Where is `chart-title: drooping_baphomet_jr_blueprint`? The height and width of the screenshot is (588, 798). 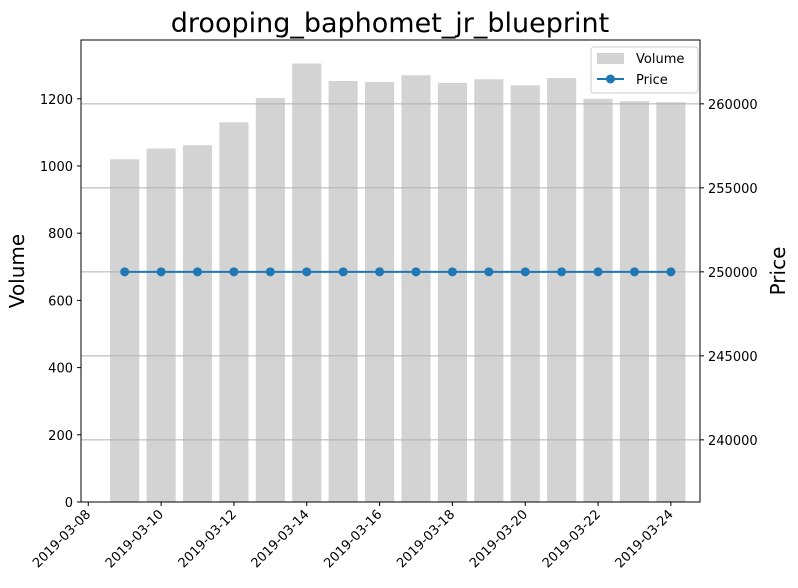
chart-title: drooping_baphomet_jr_blueprint is located at coordinates (390, 23).